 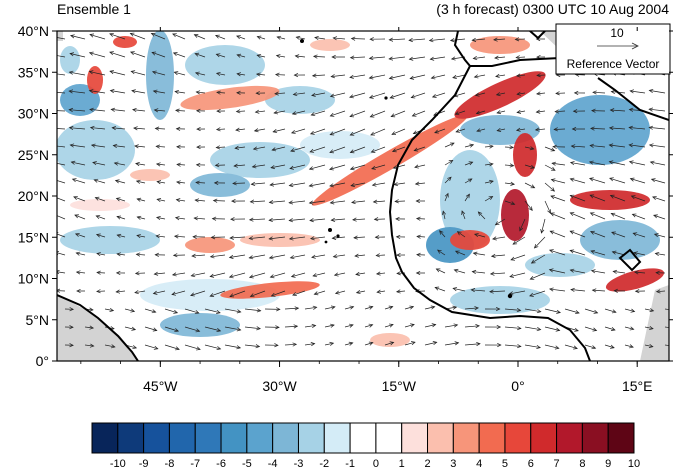 I want to click on reference-vector-box, so click(x=613, y=49).